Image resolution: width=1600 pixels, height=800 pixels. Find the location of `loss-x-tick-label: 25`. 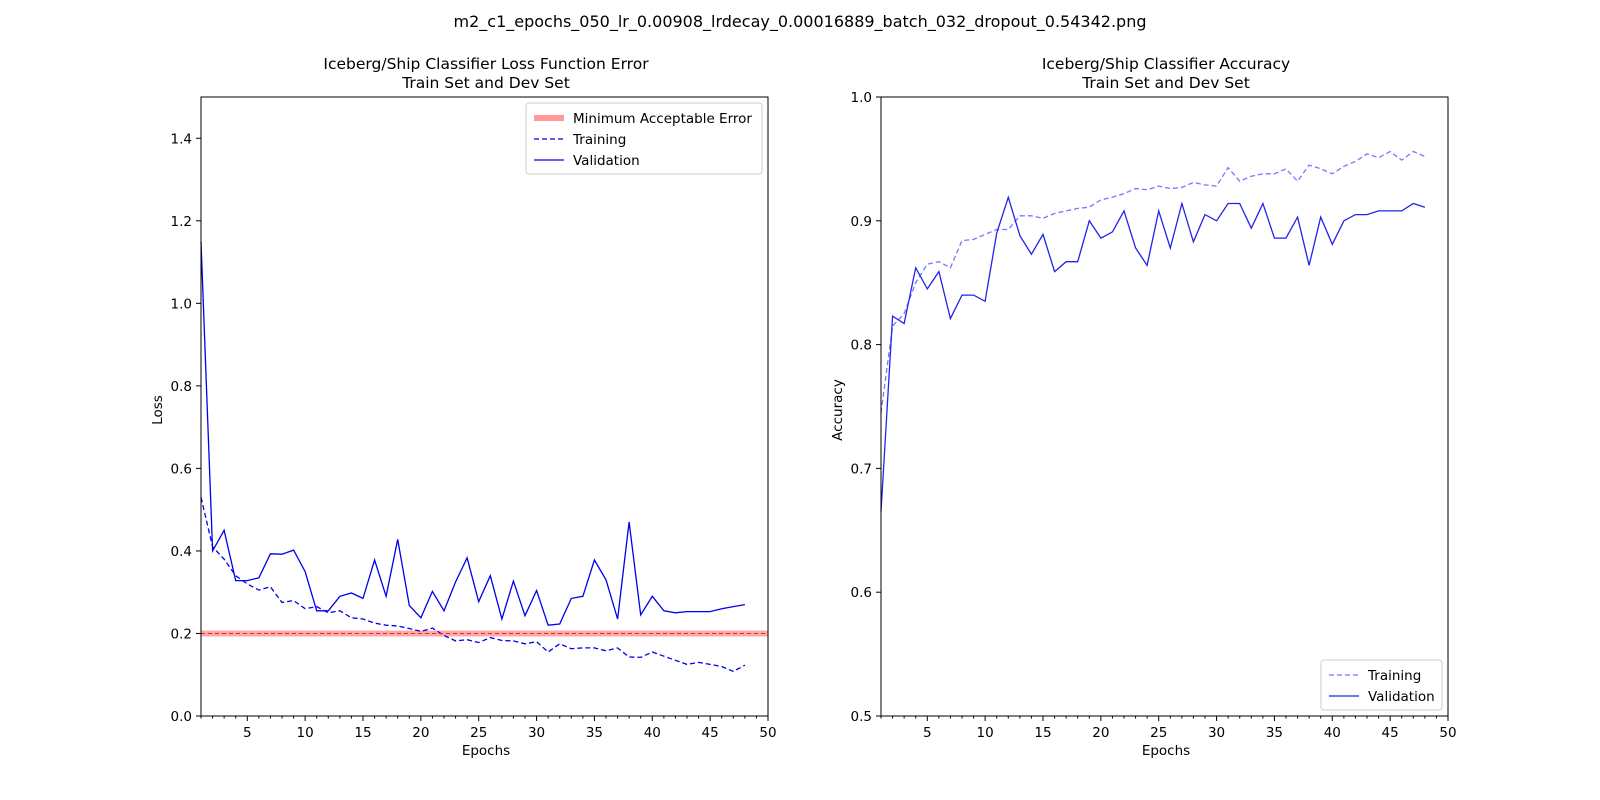

loss-x-tick-label: 25 is located at coordinates (478, 733).